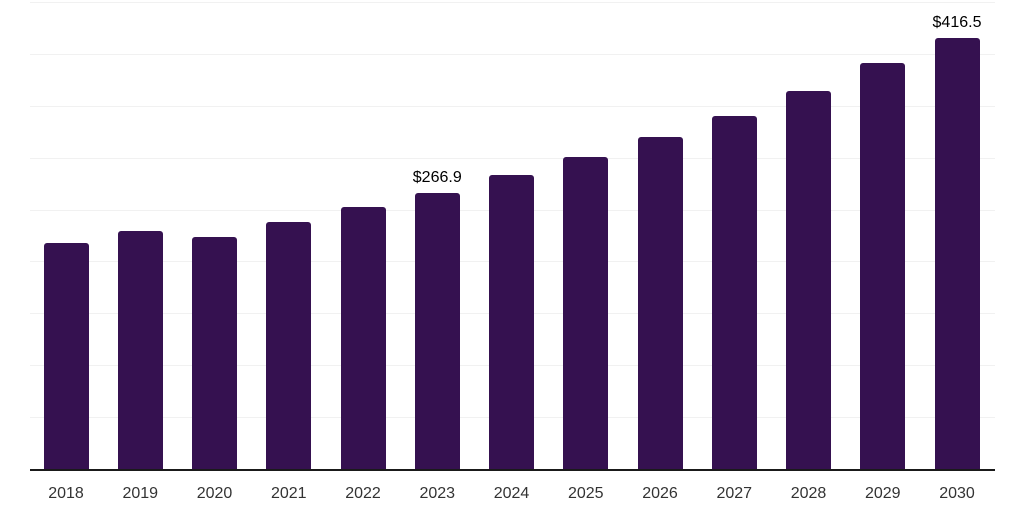 This screenshot has width=1024, height=512. What do you see at coordinates (586, 313) in the screenshot?
I see `bar-2025` at bounding box center [586, 313].